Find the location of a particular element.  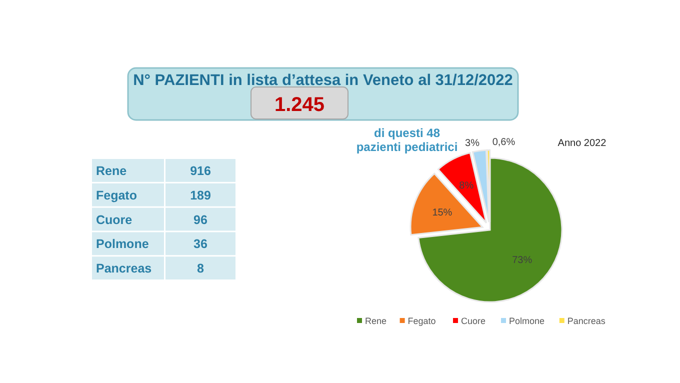

data-label: 96 is located at coordinates (201, 219).